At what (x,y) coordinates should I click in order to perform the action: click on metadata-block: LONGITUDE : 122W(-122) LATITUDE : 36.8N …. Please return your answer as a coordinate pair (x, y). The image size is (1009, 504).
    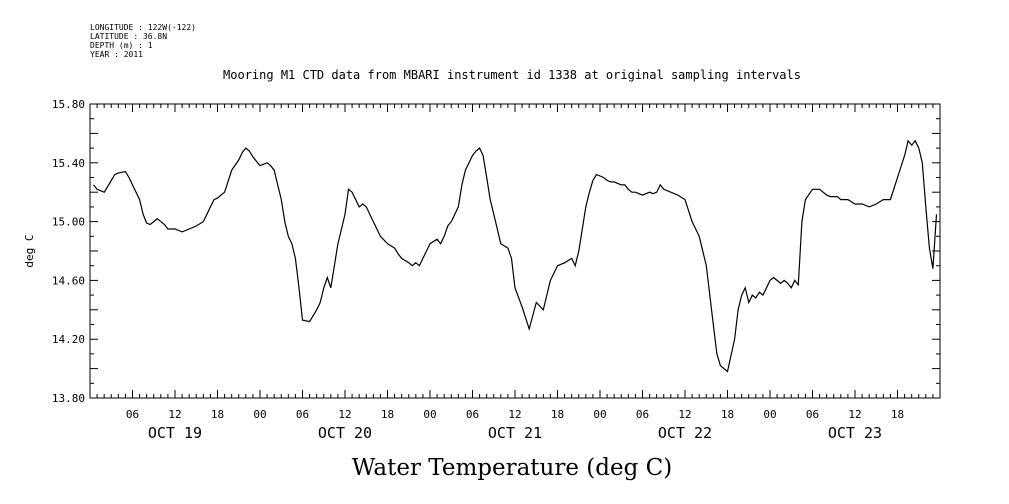
    Looking at the image, I should click on (143, 41).